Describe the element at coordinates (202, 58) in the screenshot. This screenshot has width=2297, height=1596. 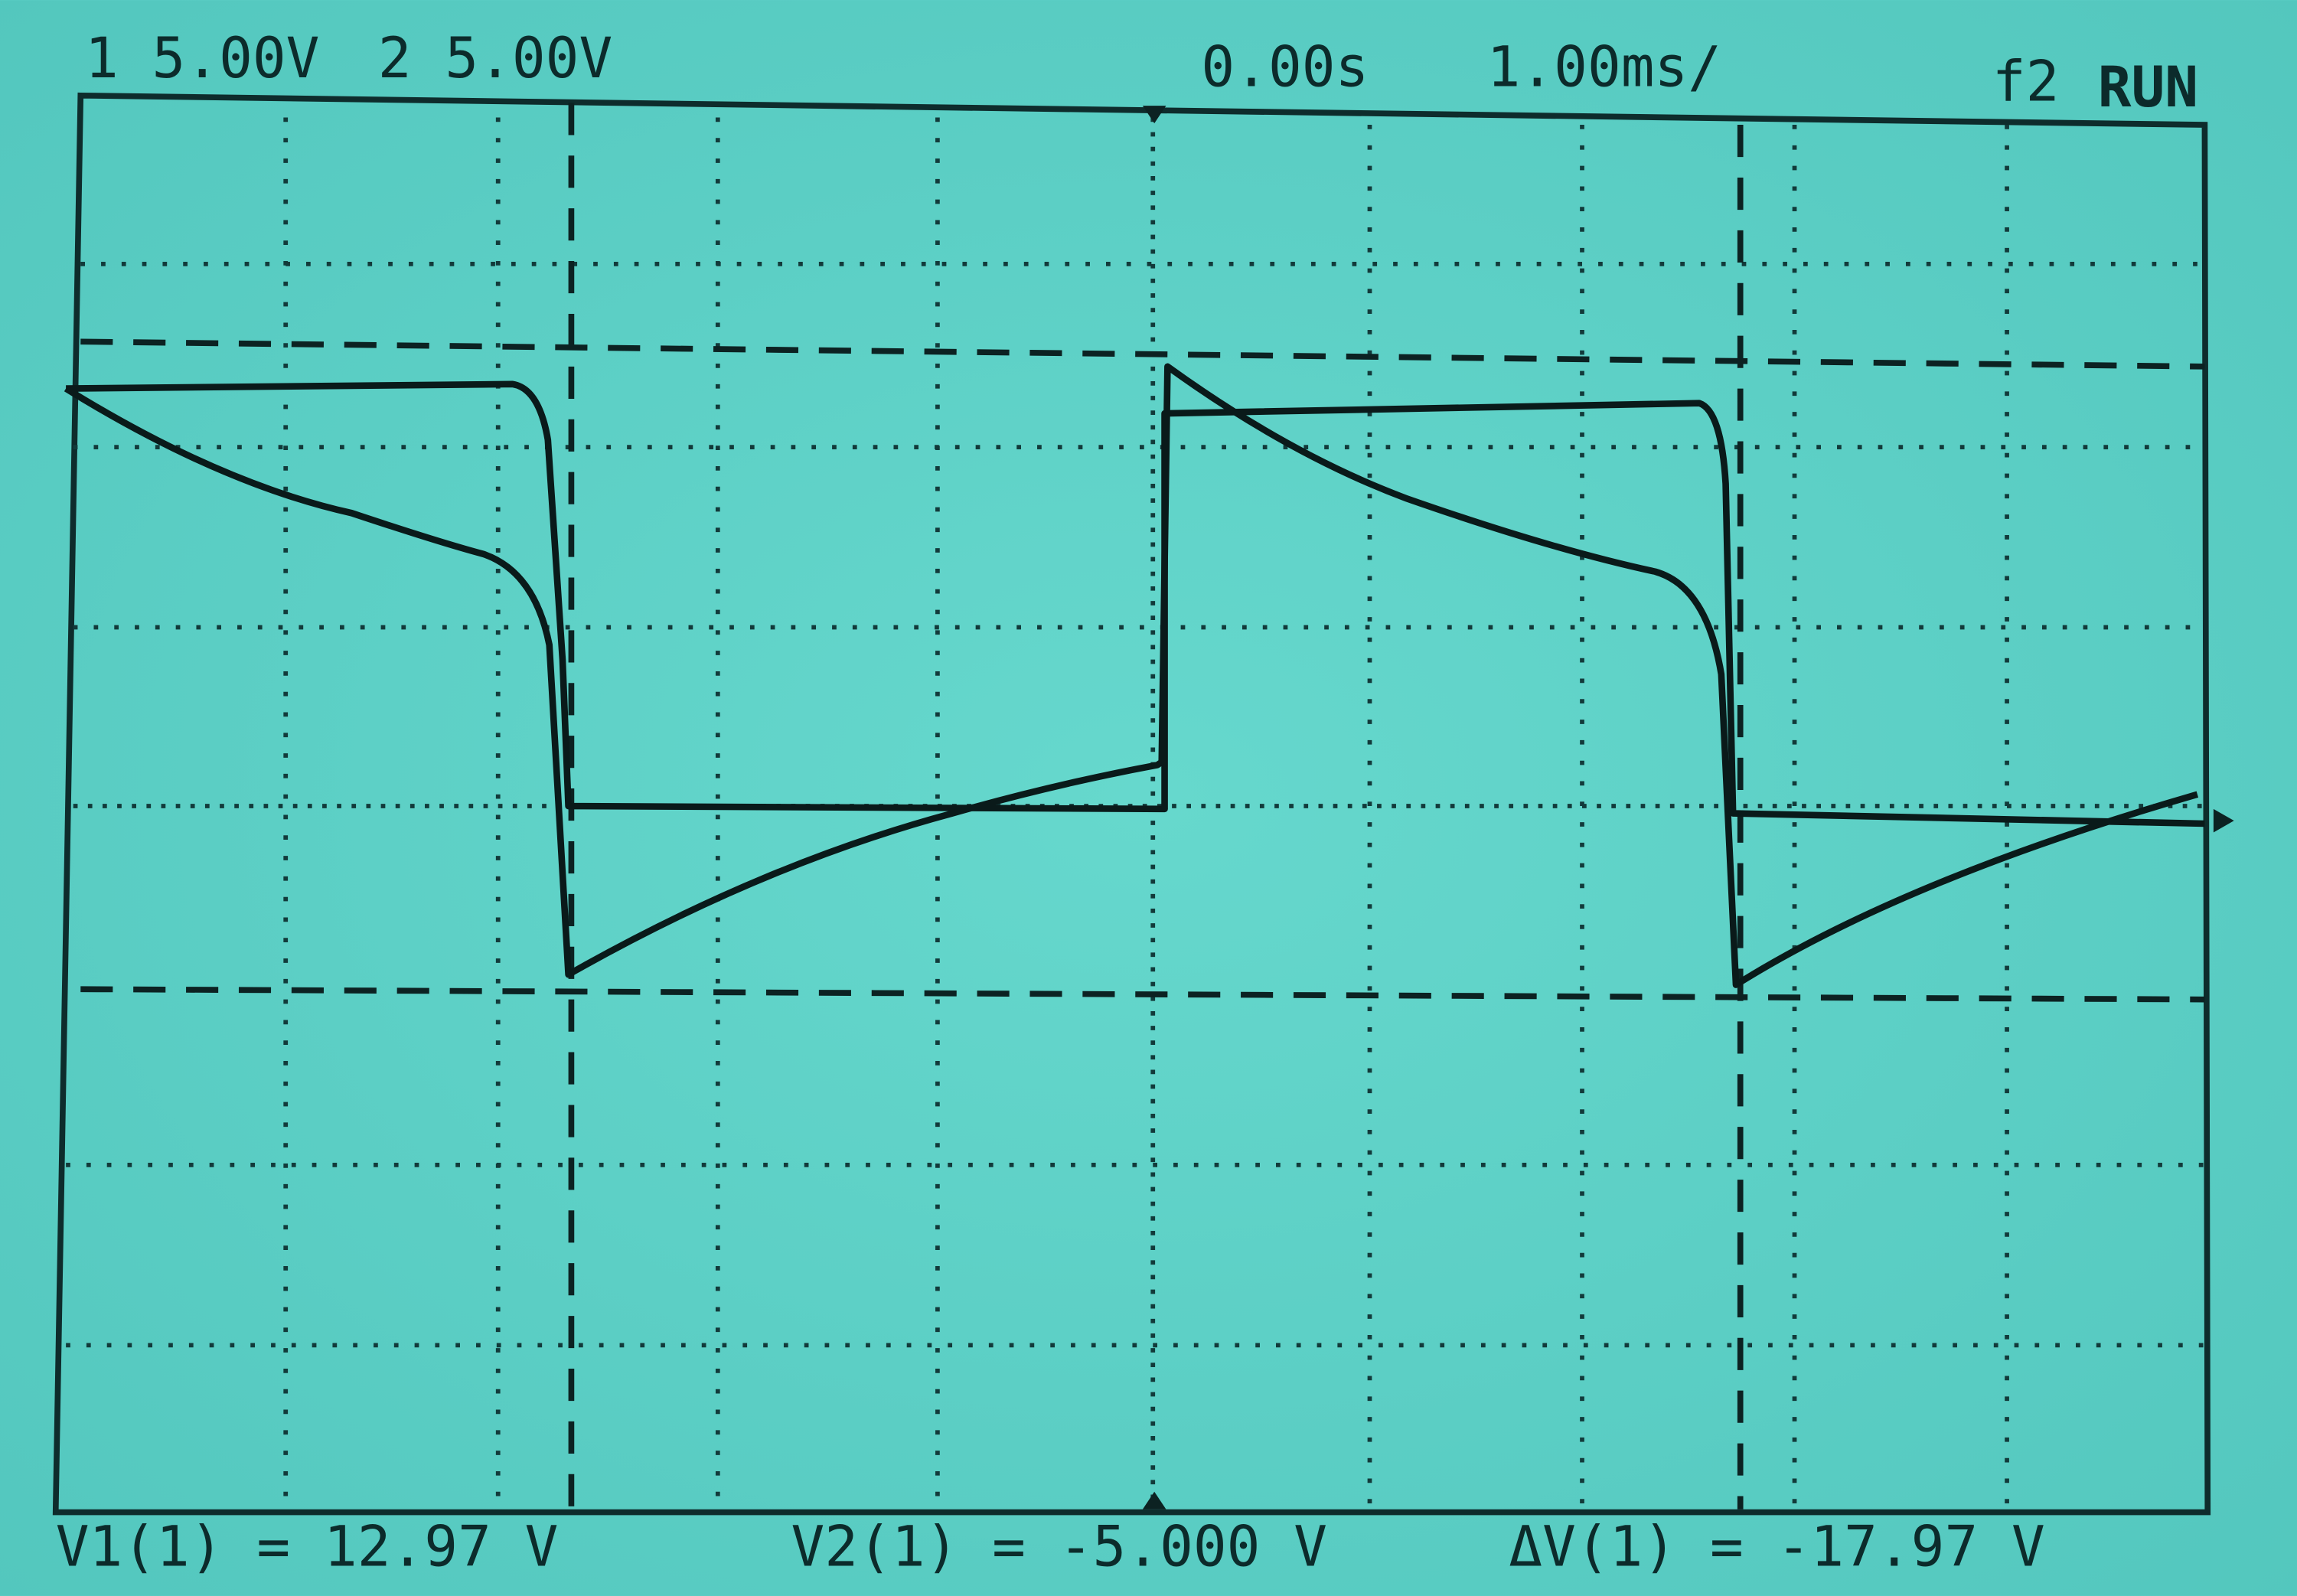
I see `channel-1-scale: 1 5.00V` at that location.